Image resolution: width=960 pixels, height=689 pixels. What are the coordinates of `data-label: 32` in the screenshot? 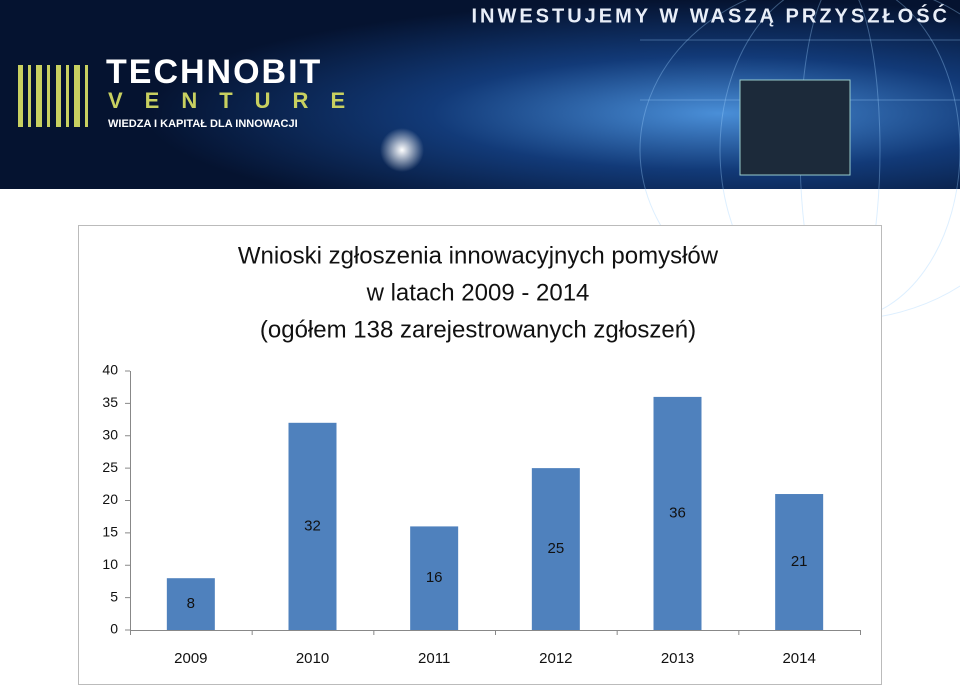 It's located at (312, 525).